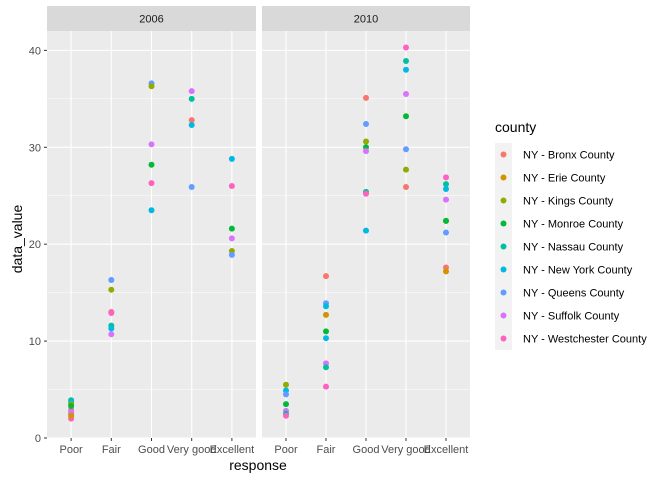 The image size is (672, 480). Describe the element at coordinates (571, 317) in the screenshot. I see `legend-label: NY - Suffolk County` at that location.